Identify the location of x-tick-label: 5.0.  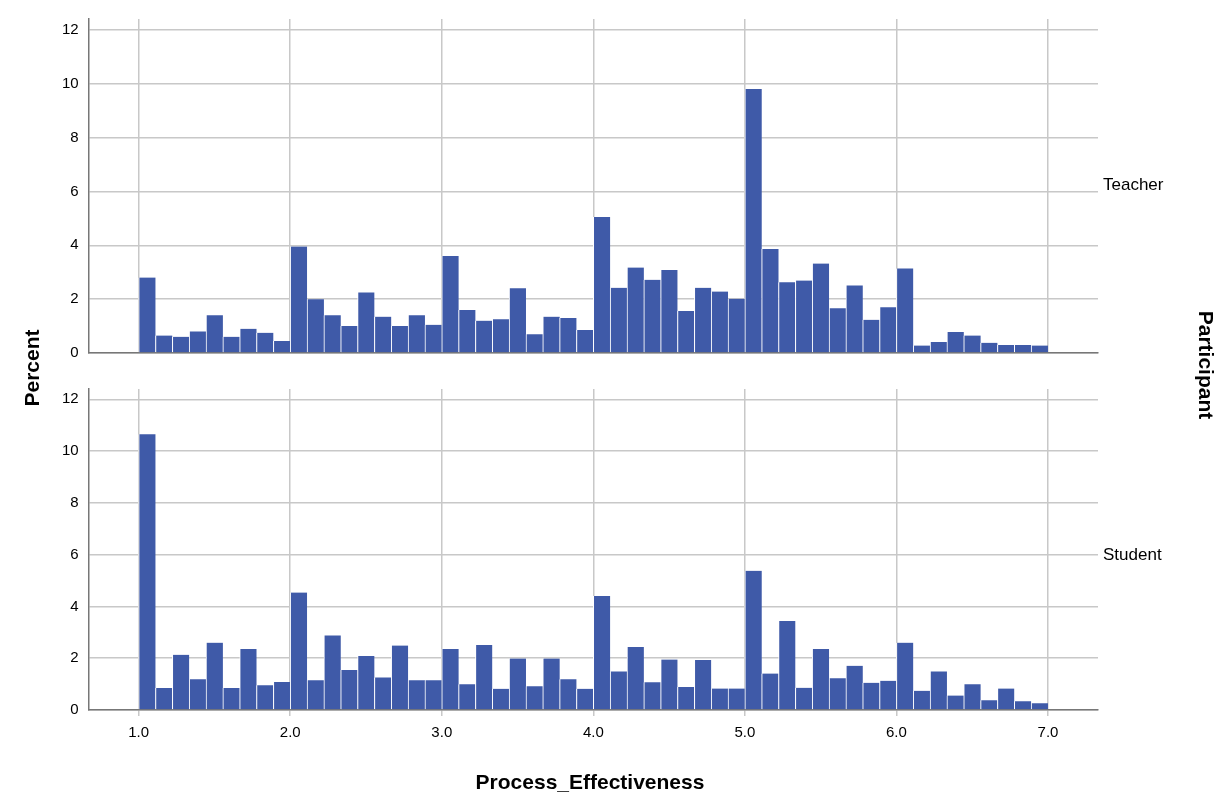
(745, 732).